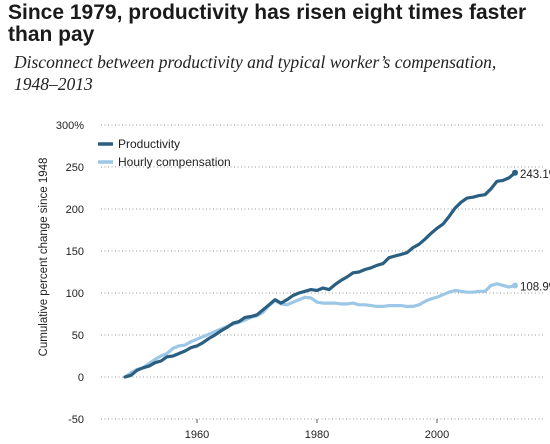 Image resolution: width=550 pixels, height=444 pixels. Describe the element at coordinates (70, 273) in the screenshot. I see `y-axis-ticks: -50 0 50 100 150 200 250 300%` at that location.